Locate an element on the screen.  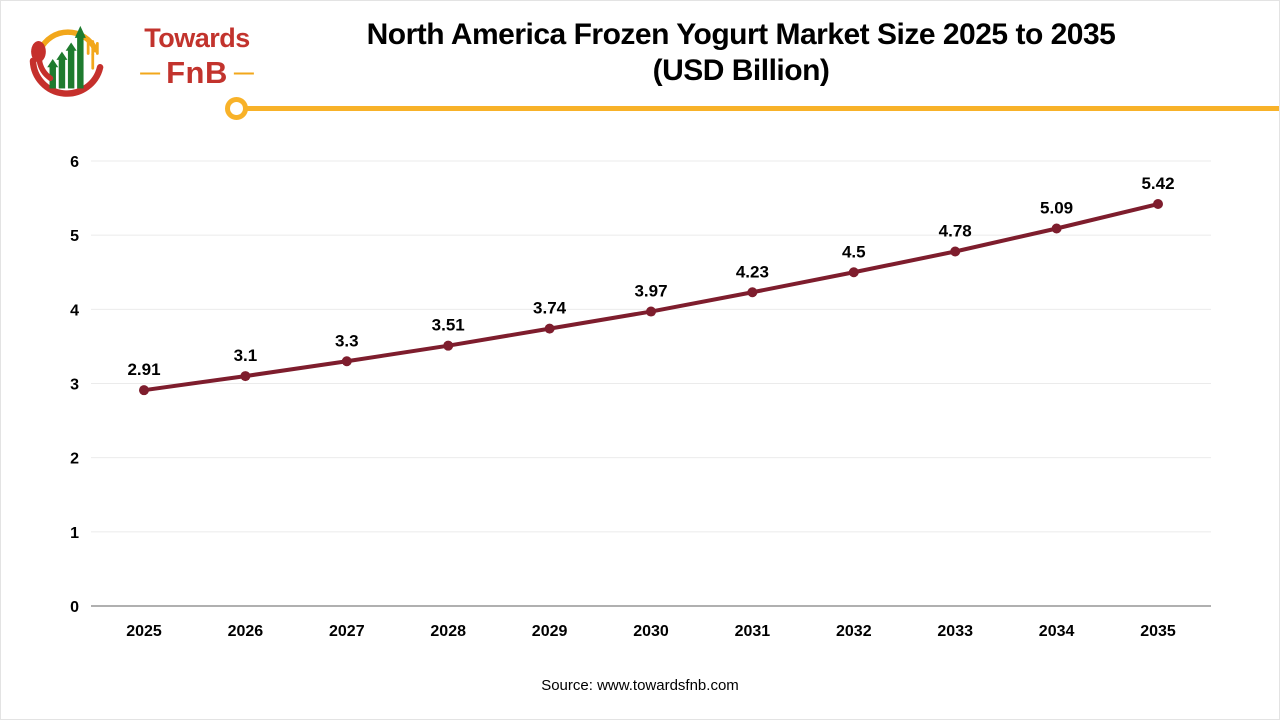
y-tick-label: 4 is located at coordinates (74, 310).